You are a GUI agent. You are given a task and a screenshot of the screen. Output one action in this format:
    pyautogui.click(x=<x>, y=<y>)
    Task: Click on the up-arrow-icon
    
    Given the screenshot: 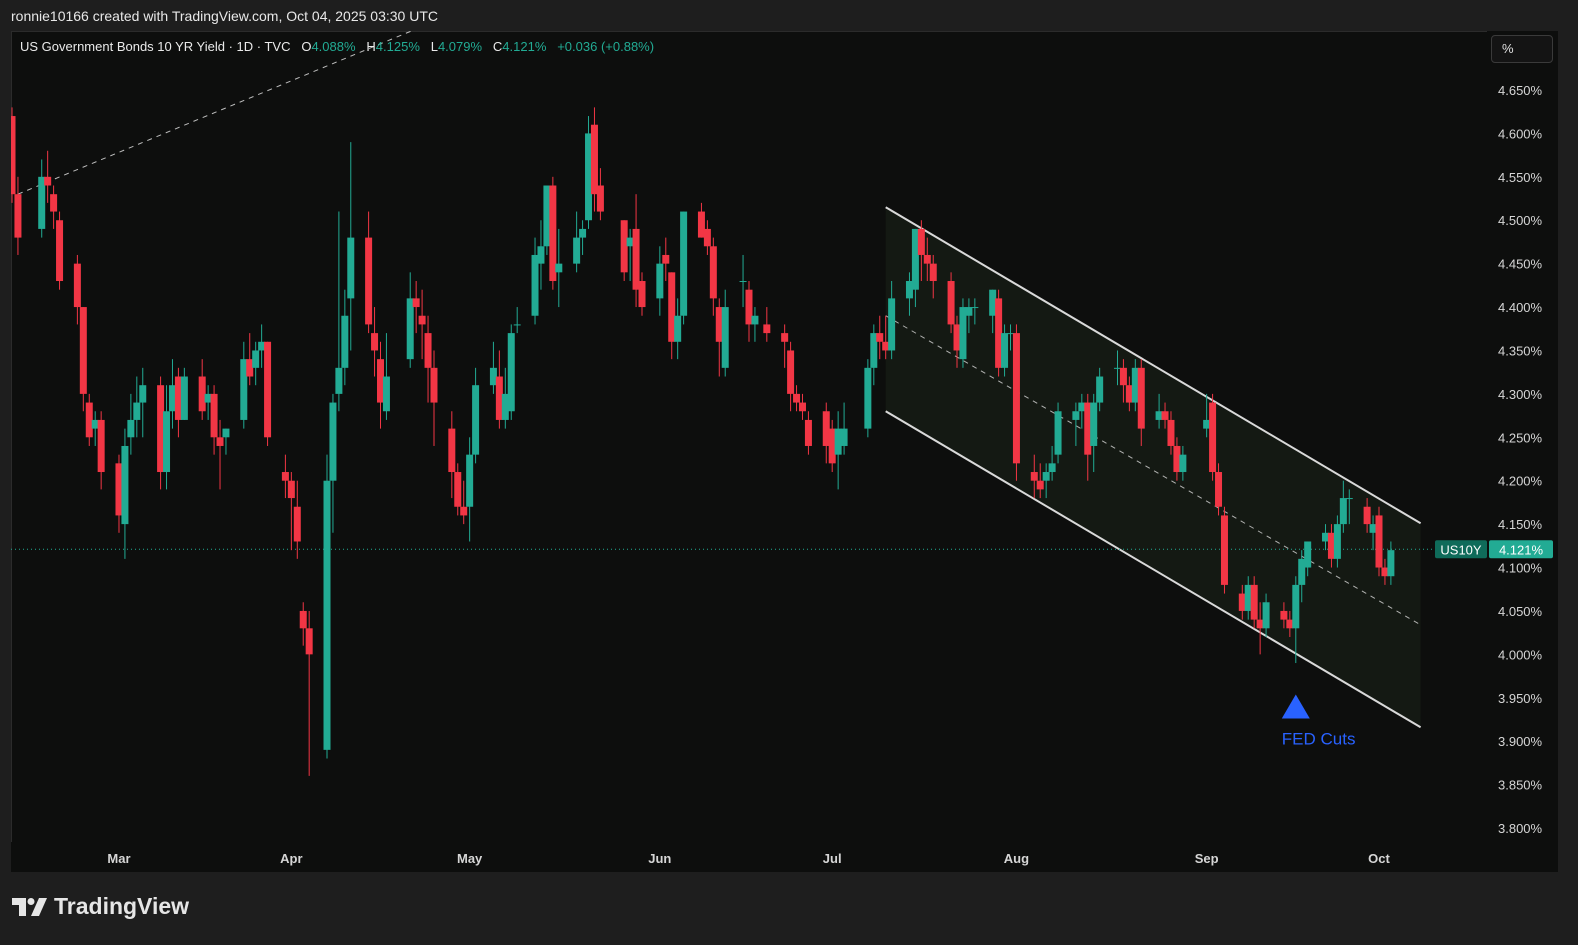 What is the action you would take?
    pyautogui.click(x=1295, y=706)
    